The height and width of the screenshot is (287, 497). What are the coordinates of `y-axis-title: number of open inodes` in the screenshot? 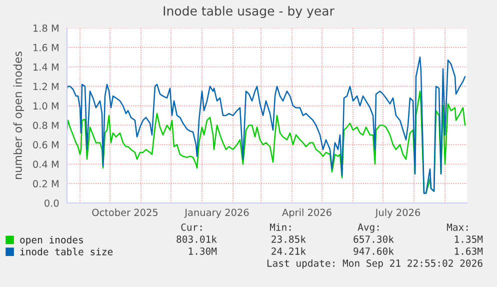 It's located at (18, 115).